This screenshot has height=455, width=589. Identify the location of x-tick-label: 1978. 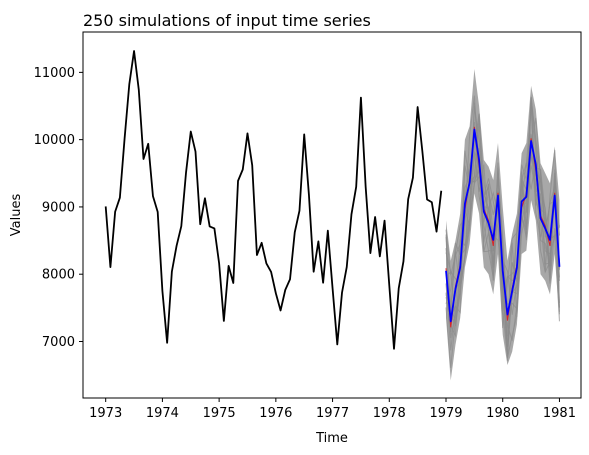
(389, 413).